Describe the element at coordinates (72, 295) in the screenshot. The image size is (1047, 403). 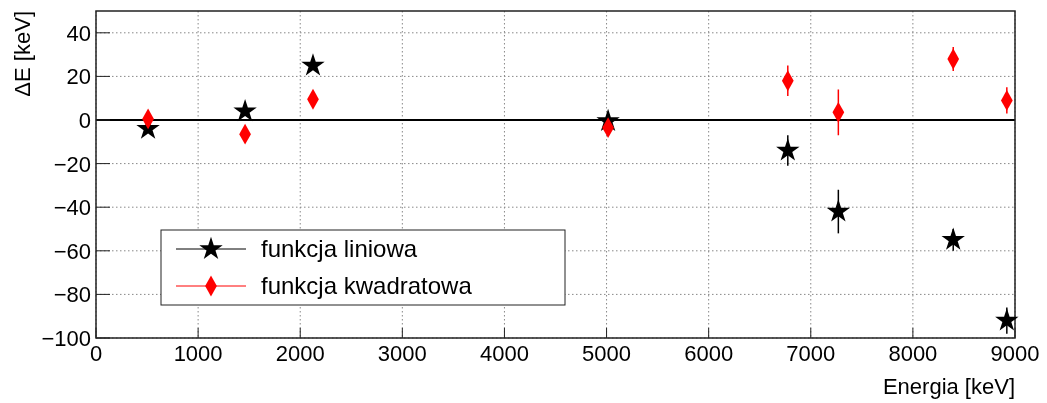
I see `y-tick-label: −80` at that location.